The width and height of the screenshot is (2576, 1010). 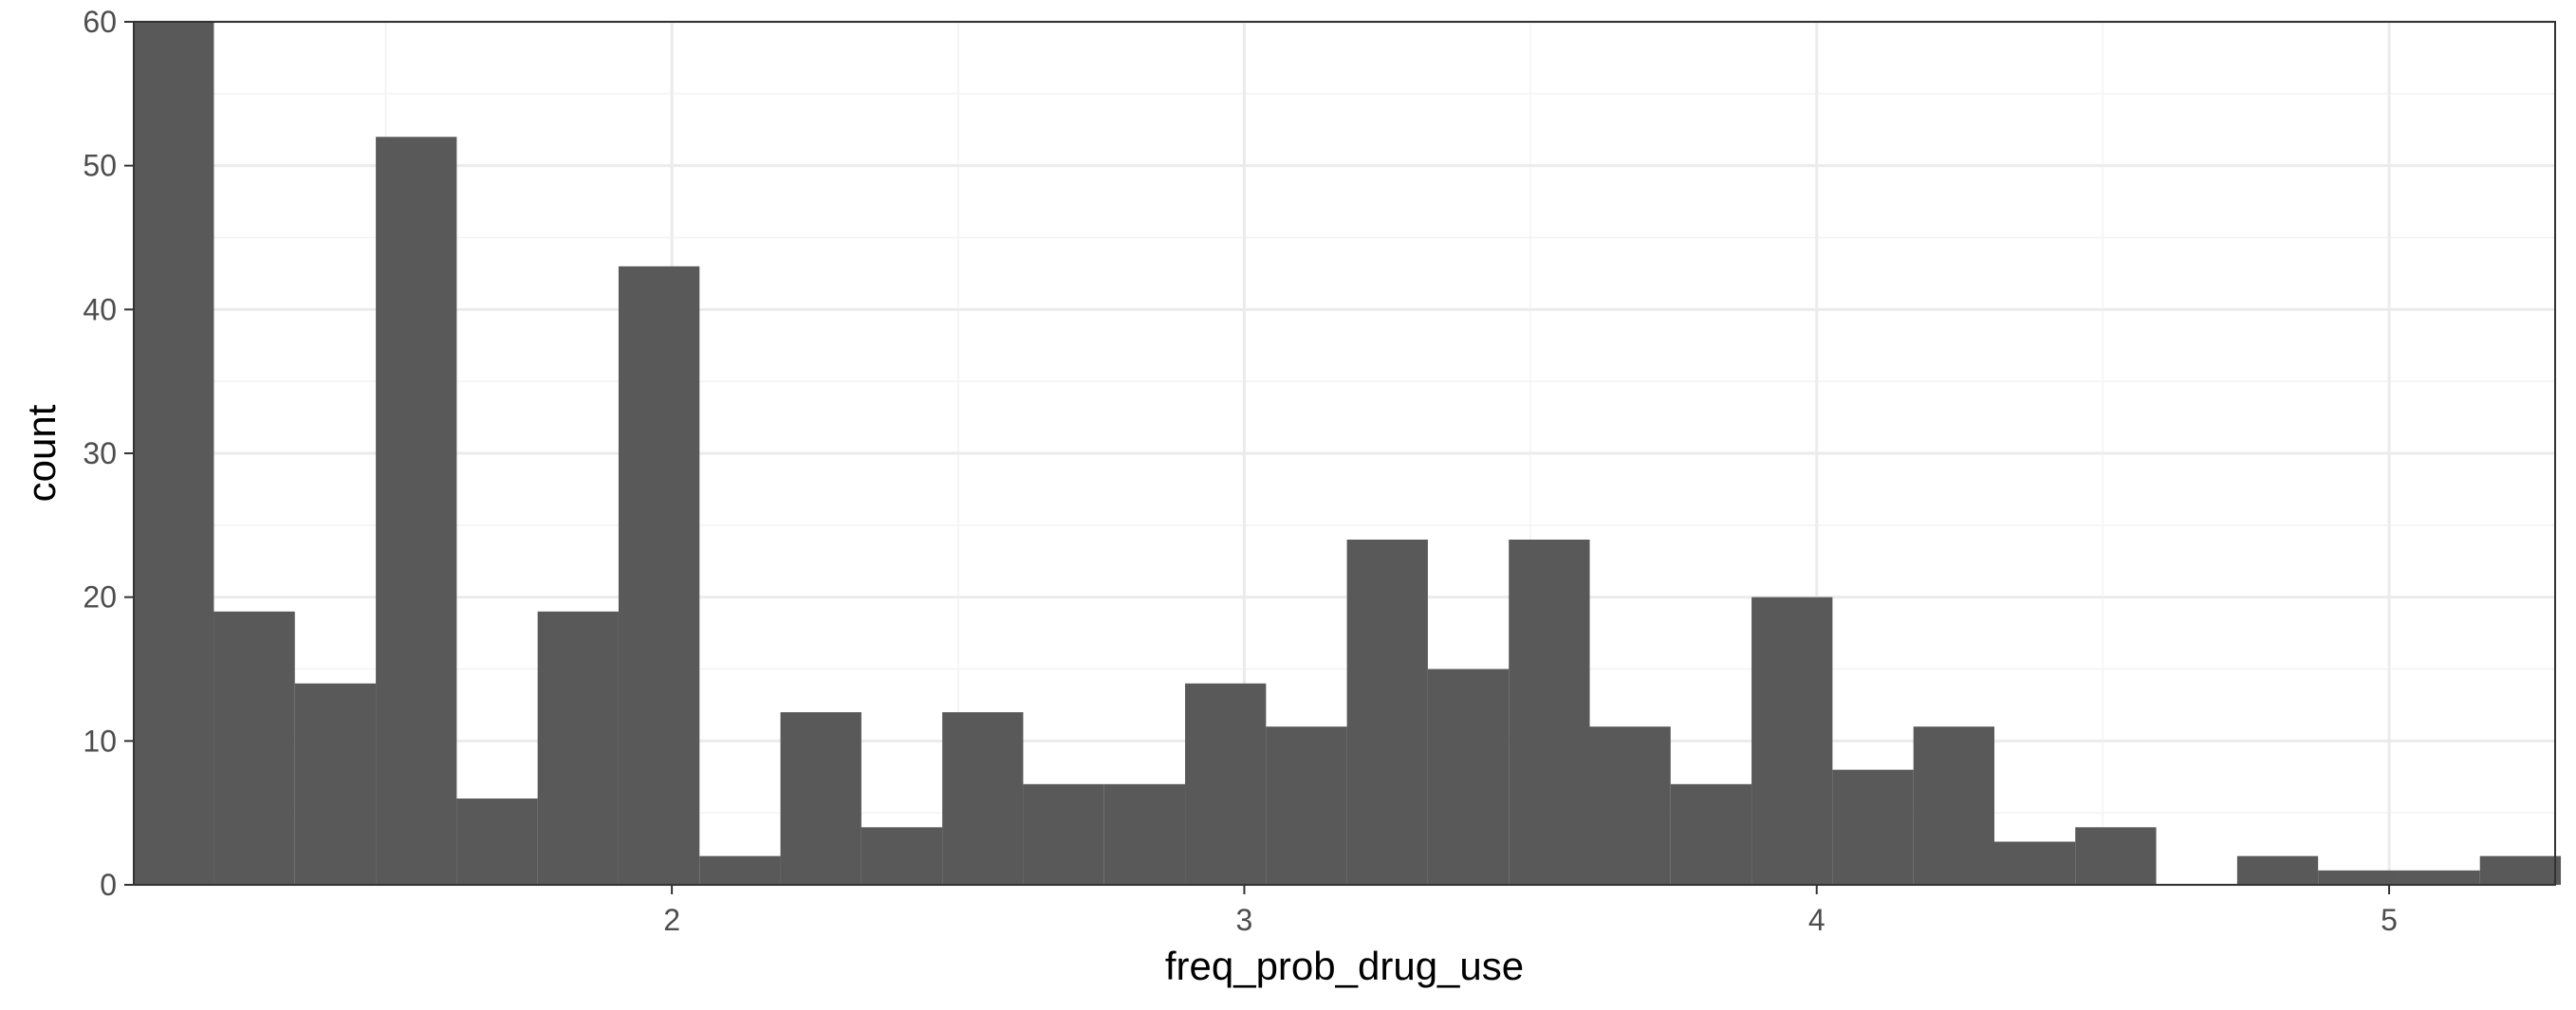 I want to click on y-tick-label: 30, so click(x=100, y=453).